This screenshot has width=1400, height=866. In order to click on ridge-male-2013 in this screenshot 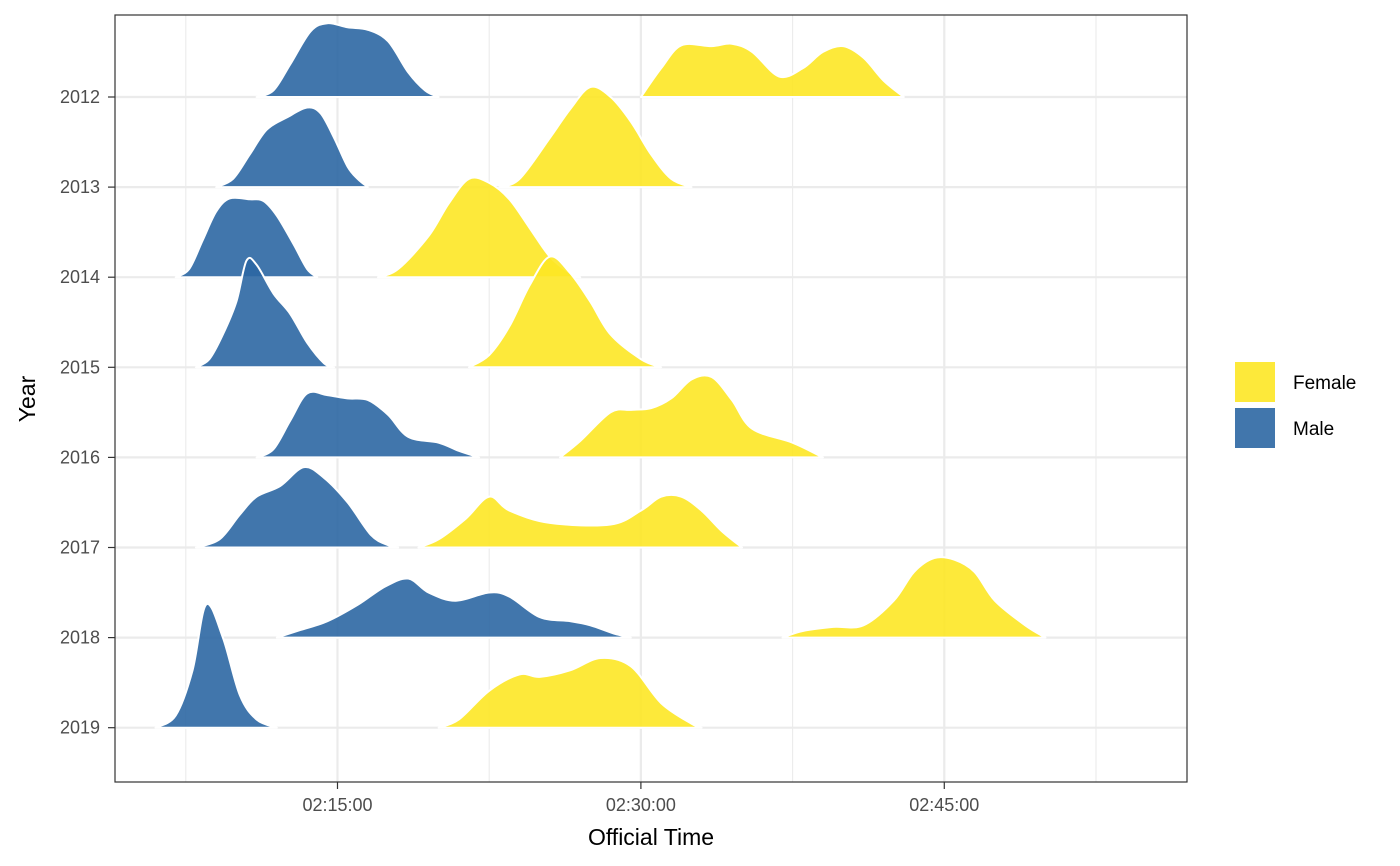, I will do `click(292, 147)`.